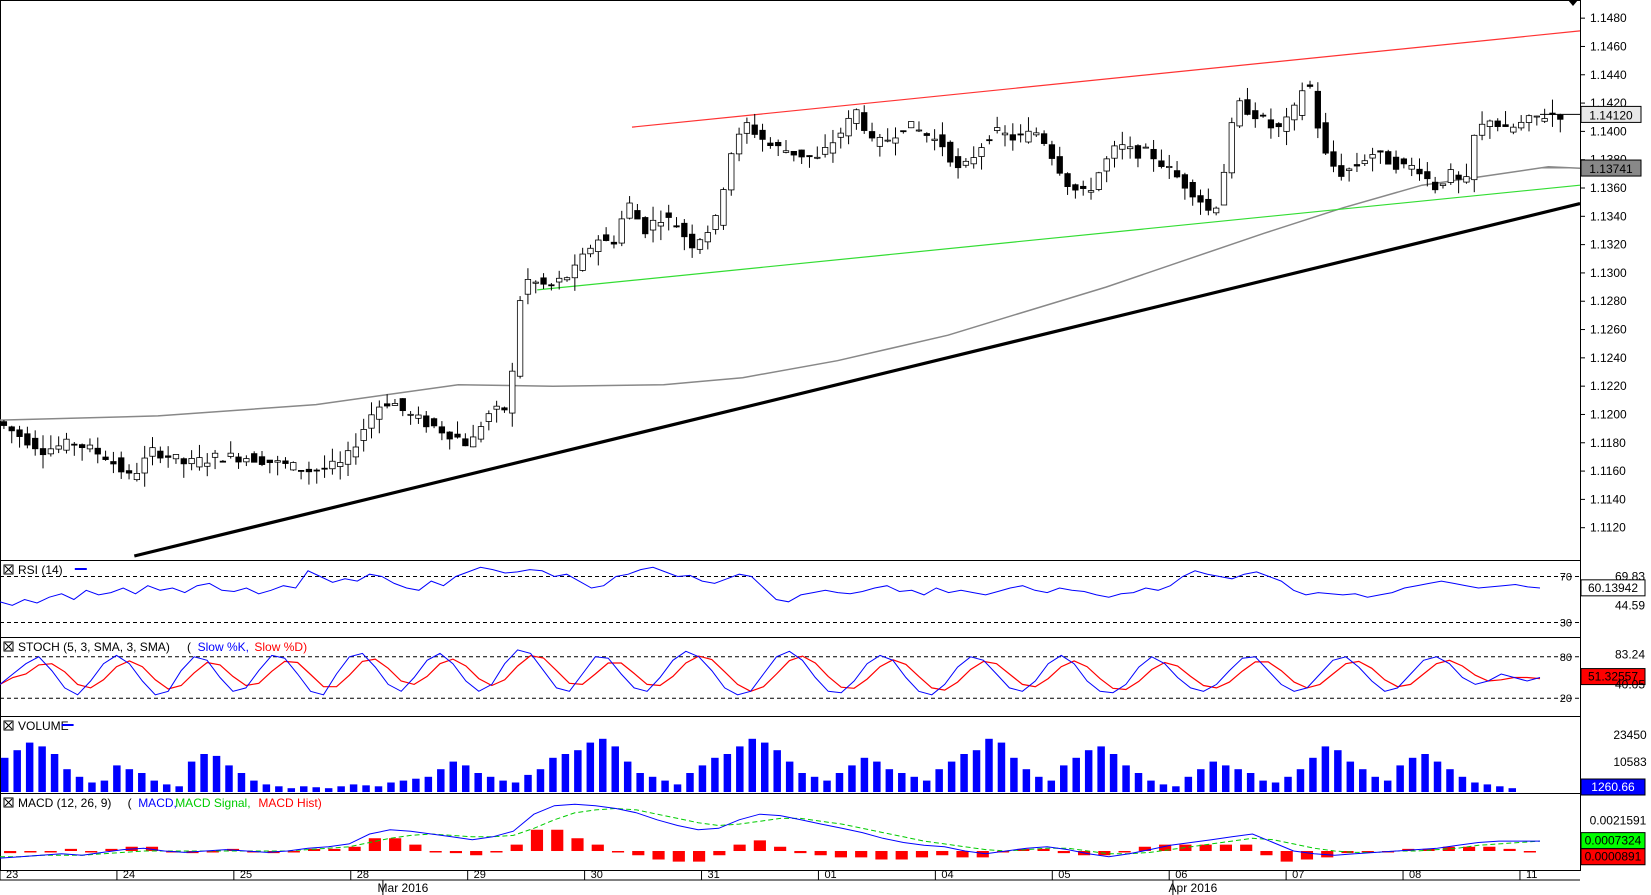  Describe the element at coordinates (1573, 3) in the screenshot. I see `scroll-arrow-icon` at that location.